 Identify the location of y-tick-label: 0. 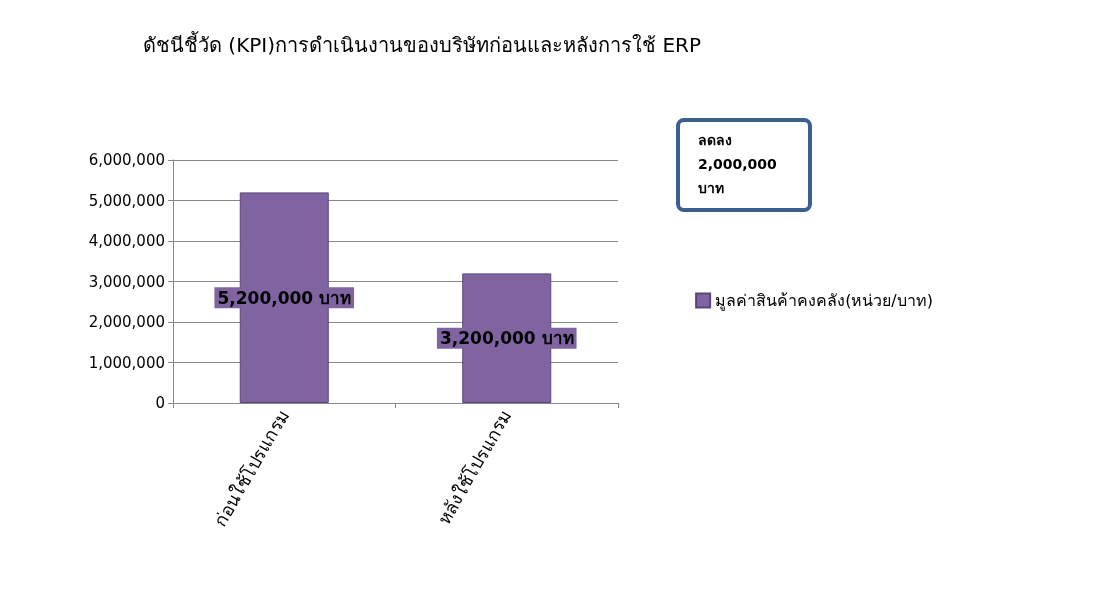
(160, 403).